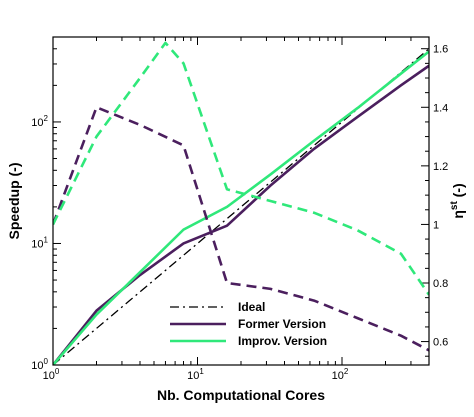 This screenshot has width=474, height=417. What do you see at coordinates (458, 214) in the screenshot?
I see `y2-axis-title-eta: η` at bounding box center [458, 214].